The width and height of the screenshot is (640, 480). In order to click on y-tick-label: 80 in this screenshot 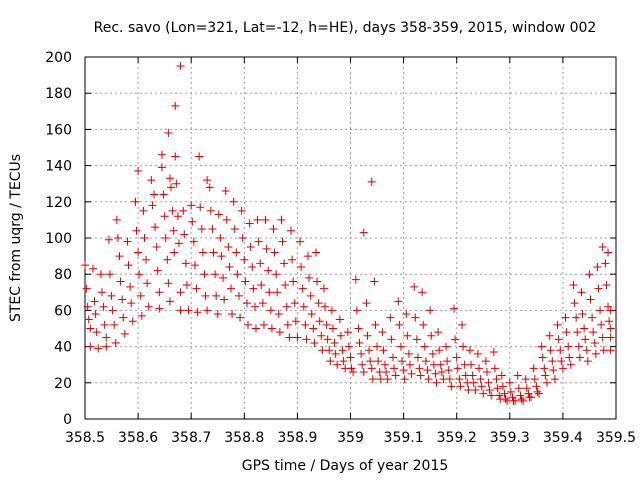, I will do `click(63, 275)`.